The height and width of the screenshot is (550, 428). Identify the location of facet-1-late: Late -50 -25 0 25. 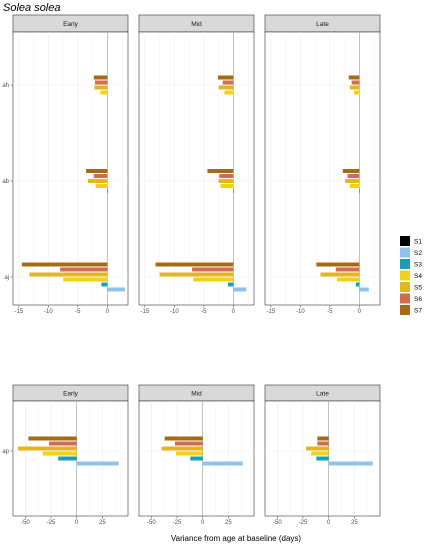
(322, 455).